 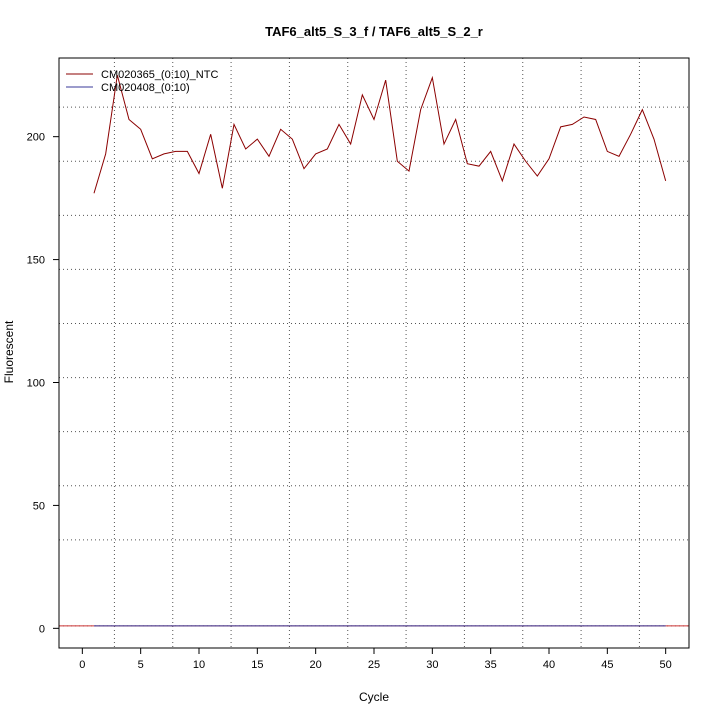 I want to click on legend-label: CM020408_(0:10), so click(x=145, y=88).